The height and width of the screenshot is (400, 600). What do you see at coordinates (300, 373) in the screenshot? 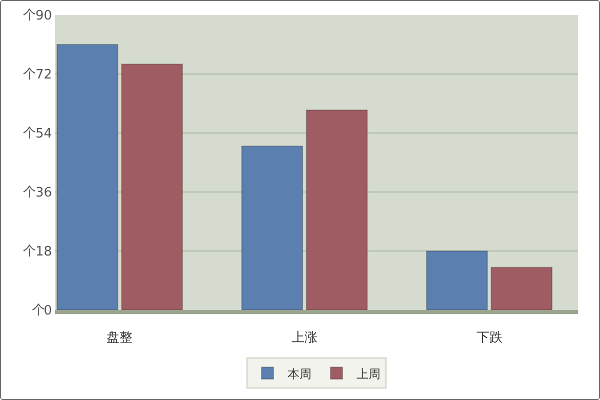
I see `legend-label: 本周` at bounding box center [300, 373].